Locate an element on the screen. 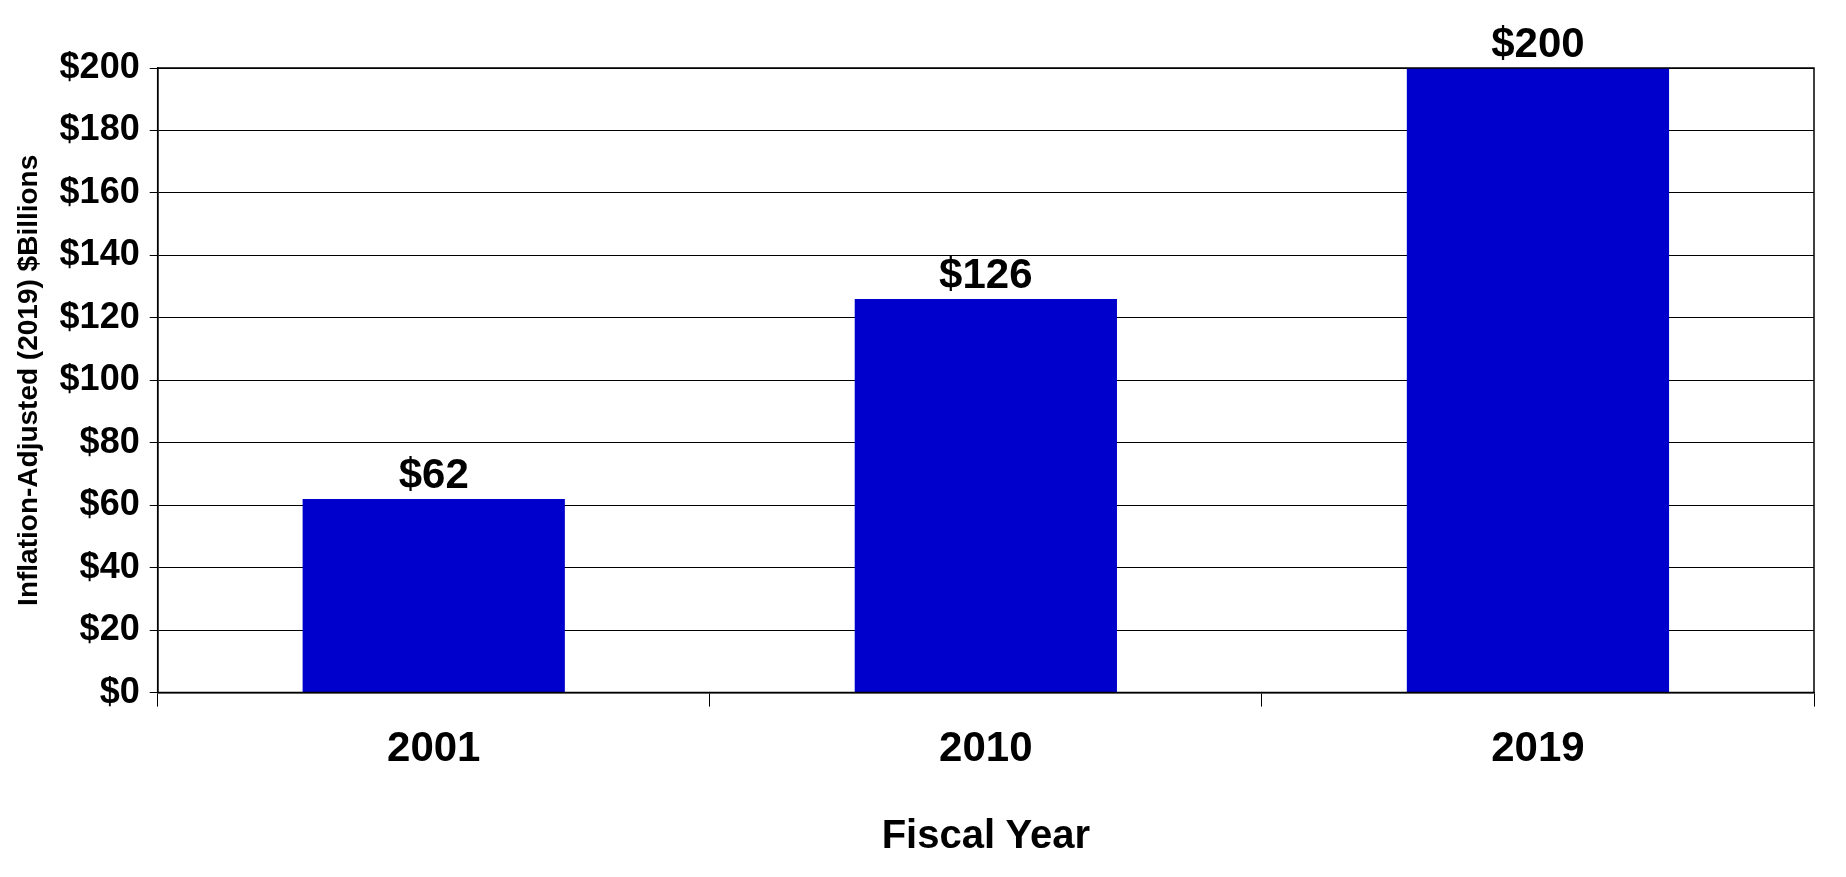 Image resolution: width=1846 pixels, height=877 pixels. x-tick-label: 2019 is located at coordinates (1538, 747).